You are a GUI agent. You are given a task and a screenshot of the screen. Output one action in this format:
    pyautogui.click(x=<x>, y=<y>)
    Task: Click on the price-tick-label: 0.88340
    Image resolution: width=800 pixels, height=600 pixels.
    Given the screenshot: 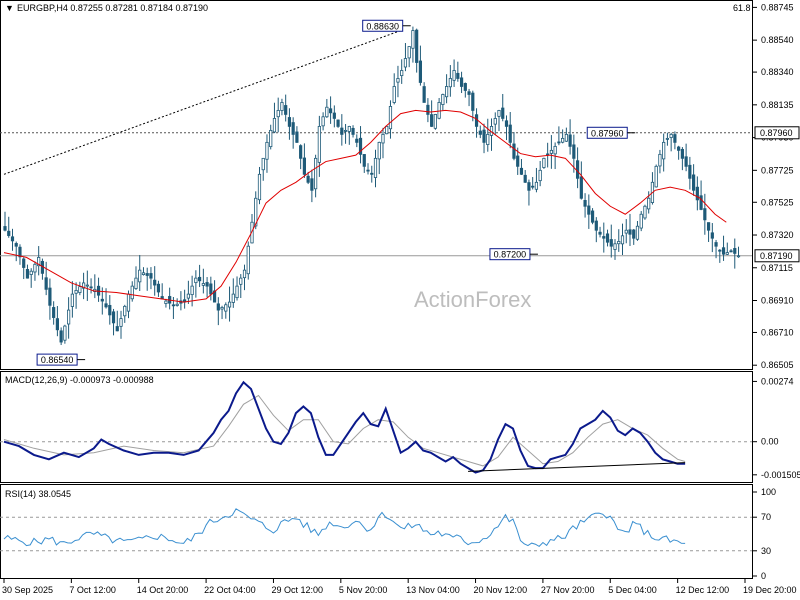 What is the action you would take?
    pyautogui.click(x=777, y=72)
    